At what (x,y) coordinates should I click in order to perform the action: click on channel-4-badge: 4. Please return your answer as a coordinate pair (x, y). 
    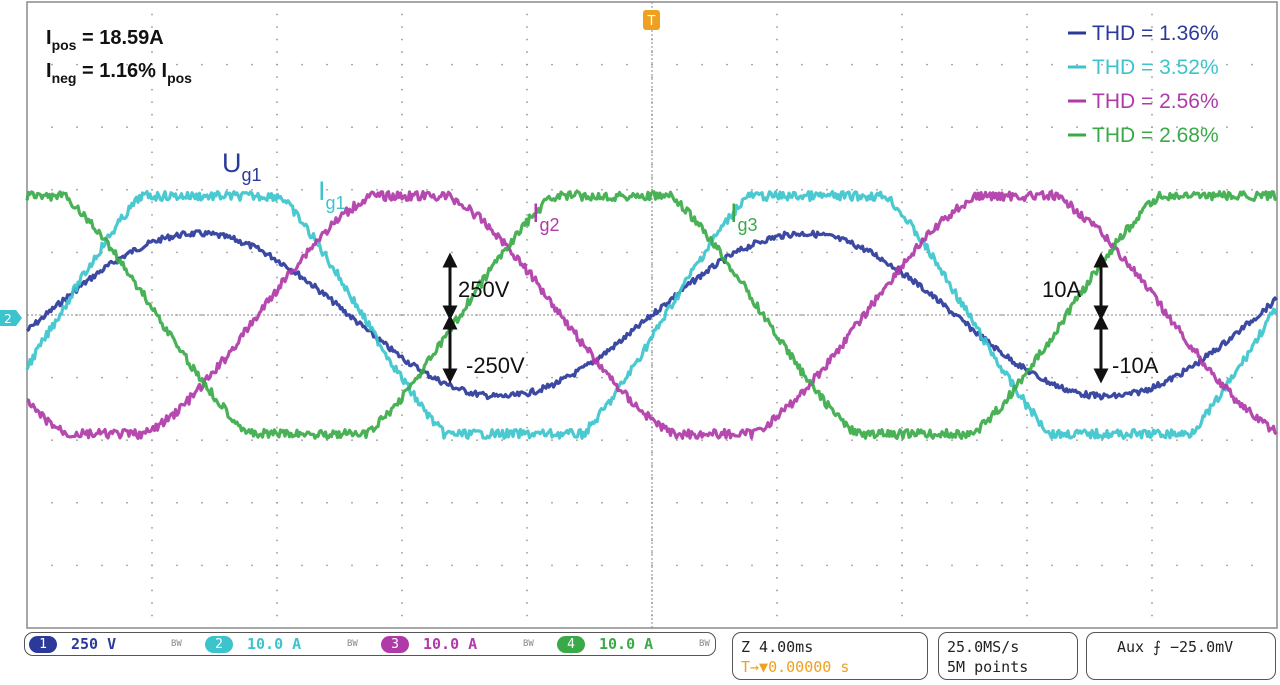
    Looking at the image, I should click on (571, 644).